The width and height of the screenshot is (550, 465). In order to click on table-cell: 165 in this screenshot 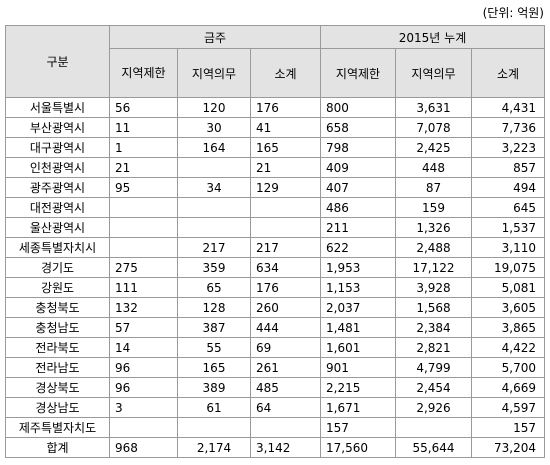, I will do `click(285, 147)`.